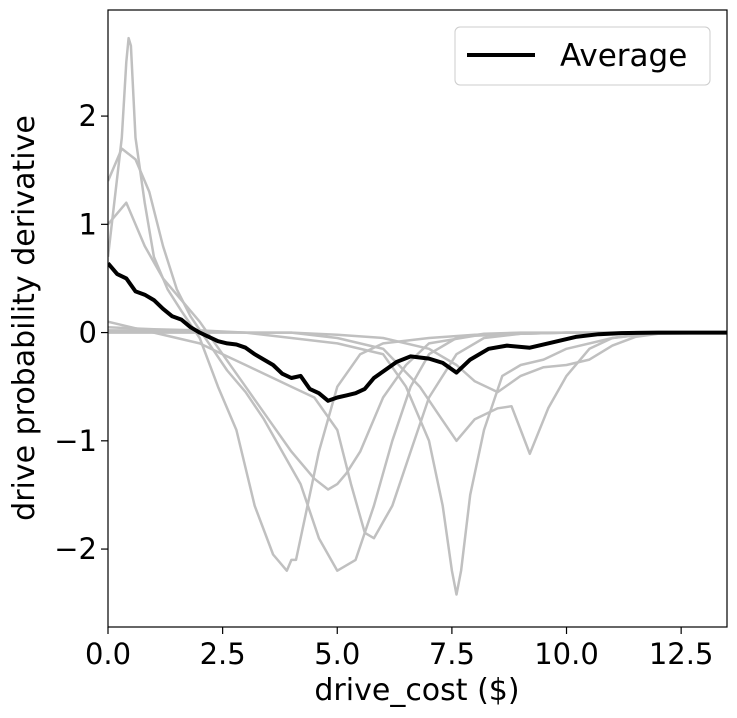  Describe the element at coordinates (623, 56) in the screenshot. I see `legend-label-average: Average` at that location.